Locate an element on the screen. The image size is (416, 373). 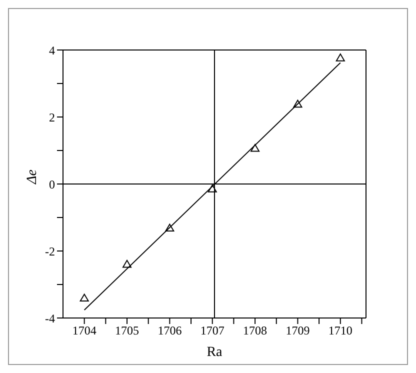
y-tick-label: -4 is located at coordinates (50, 318).